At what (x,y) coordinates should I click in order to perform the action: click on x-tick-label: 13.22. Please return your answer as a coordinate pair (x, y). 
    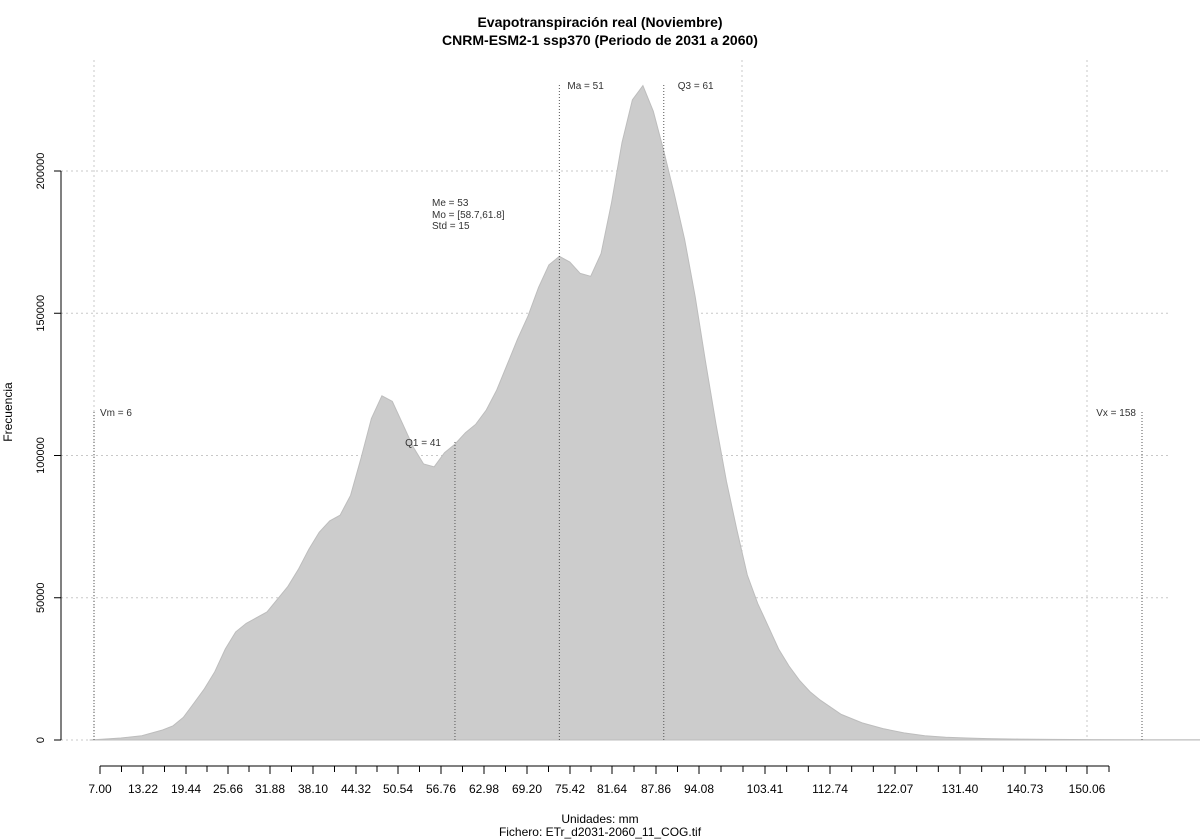
    Looking at the image, I should click on (143, 789).